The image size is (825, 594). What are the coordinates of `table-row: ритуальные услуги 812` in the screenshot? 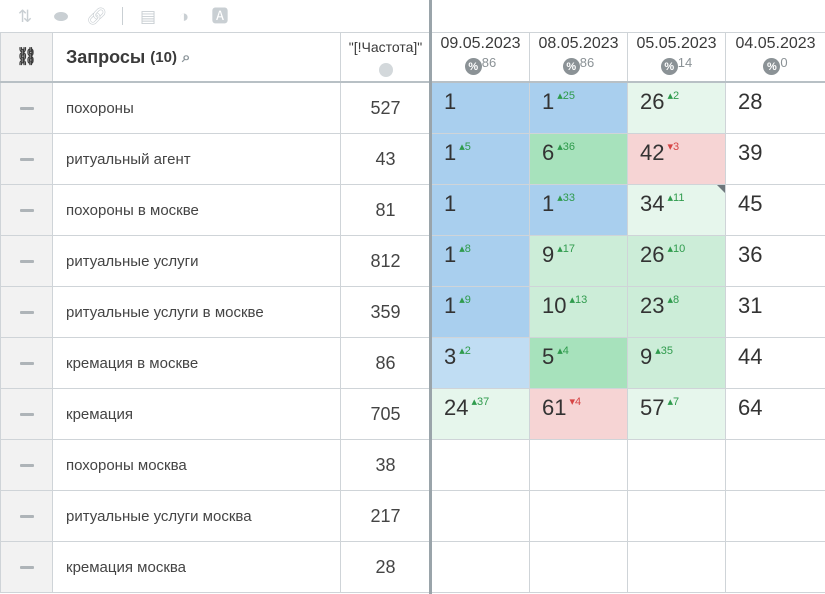 It's located at (215, 261).